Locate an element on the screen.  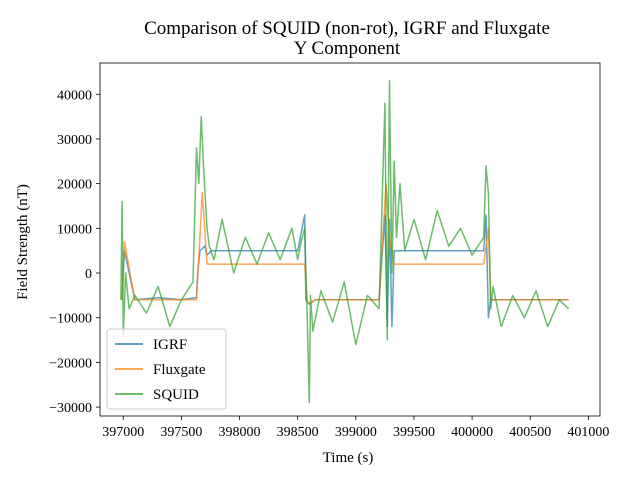
x-tick-label: 399000 is located at coordinates (356, 432).